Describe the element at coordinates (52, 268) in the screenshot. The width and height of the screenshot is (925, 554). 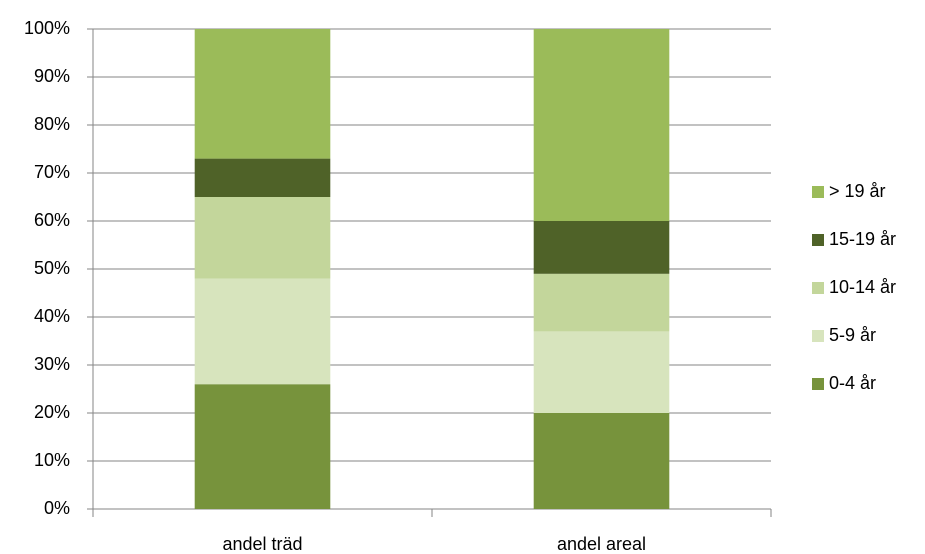
I see `y-tick-label: 50%` at that location.